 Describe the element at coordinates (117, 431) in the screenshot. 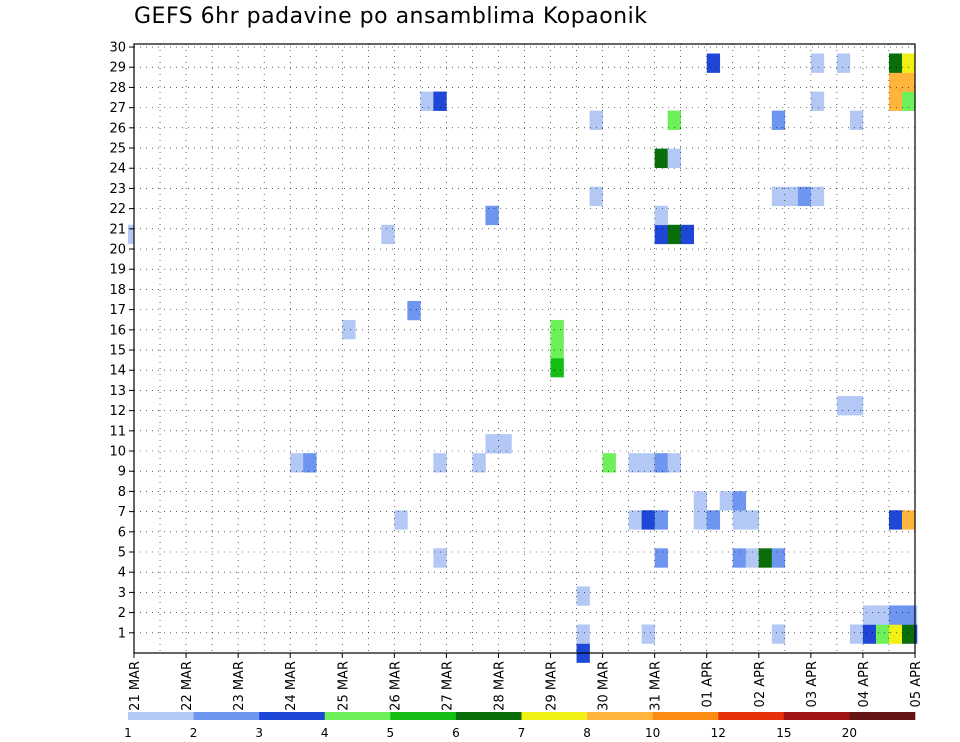

I see `y-tick-label: 11` at that location.